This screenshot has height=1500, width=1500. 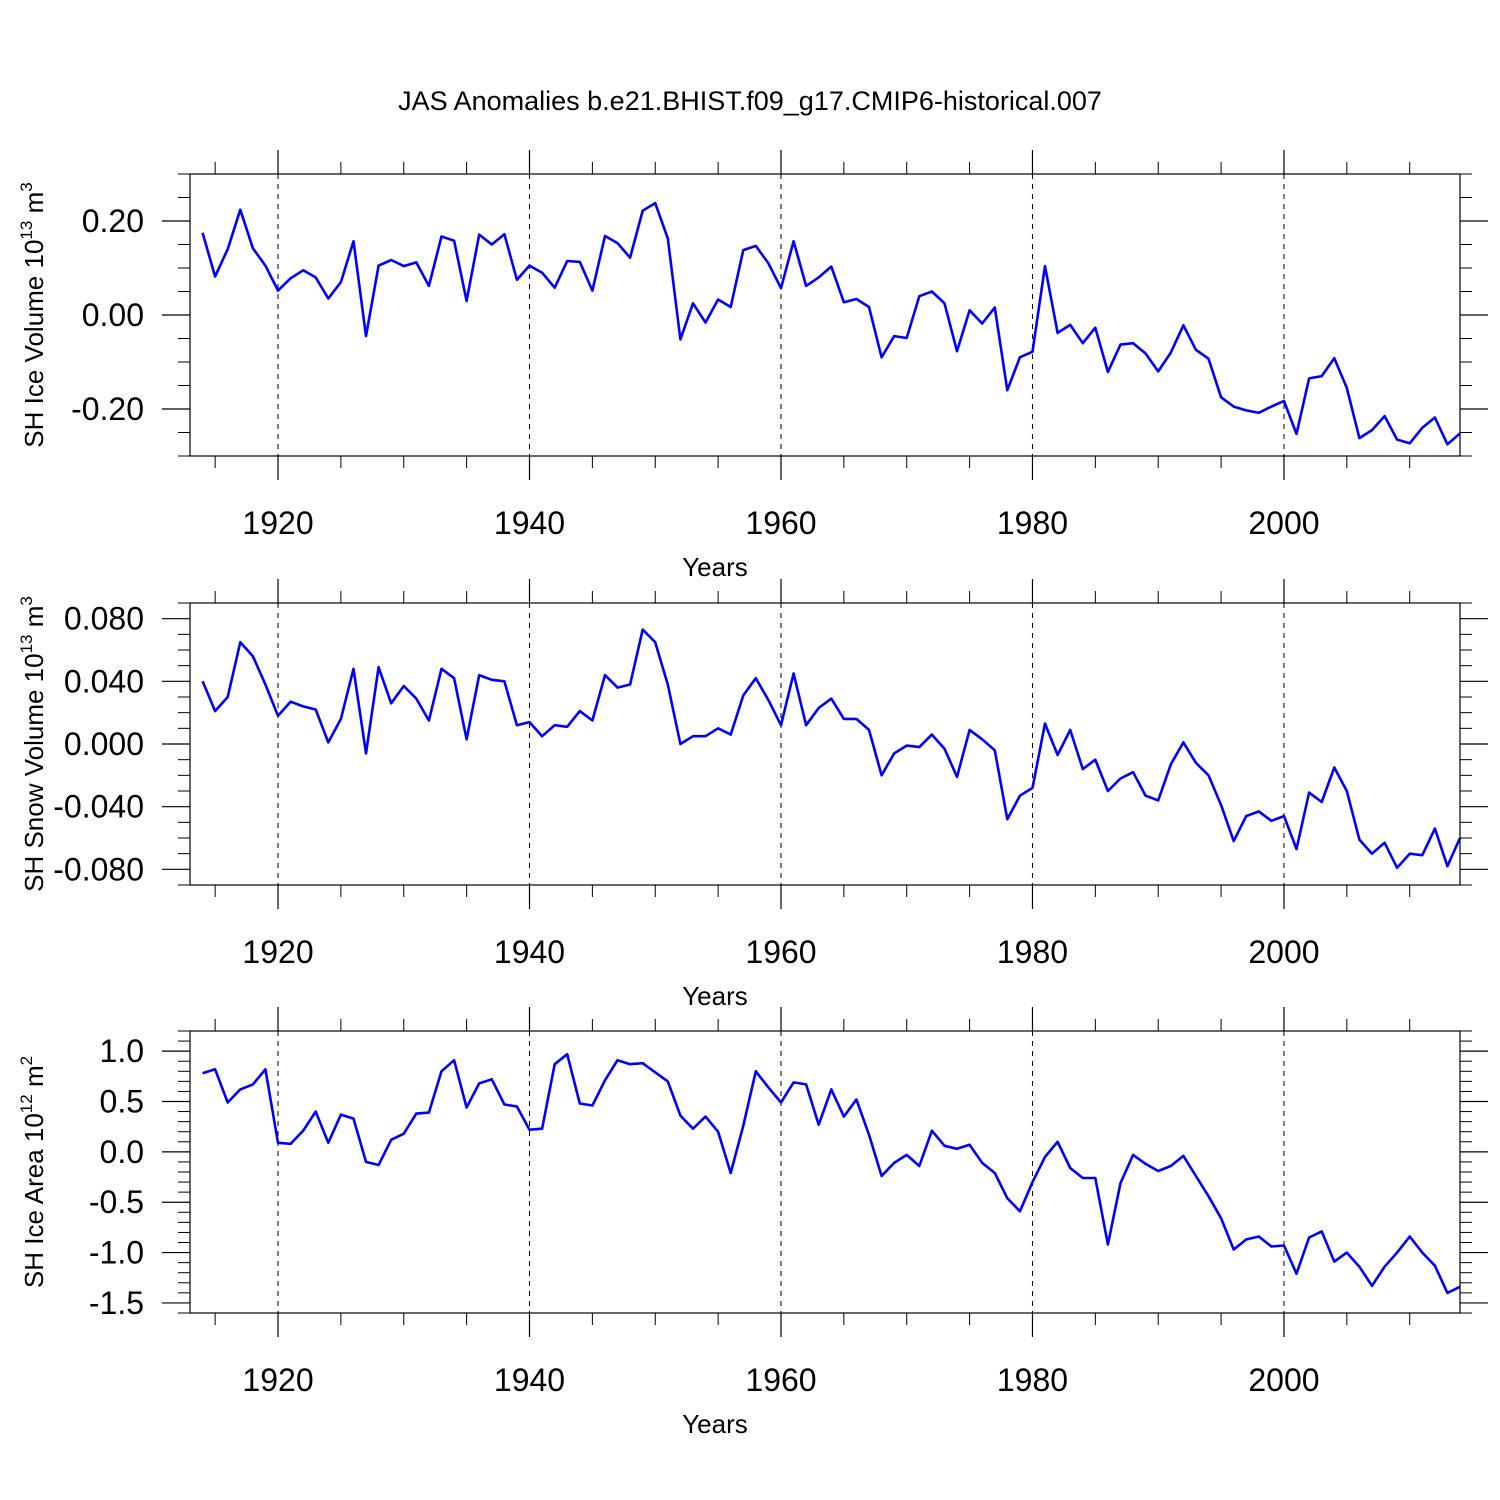 I want to click on y-tick-label: -1.0, so click(x=116, y=1253).